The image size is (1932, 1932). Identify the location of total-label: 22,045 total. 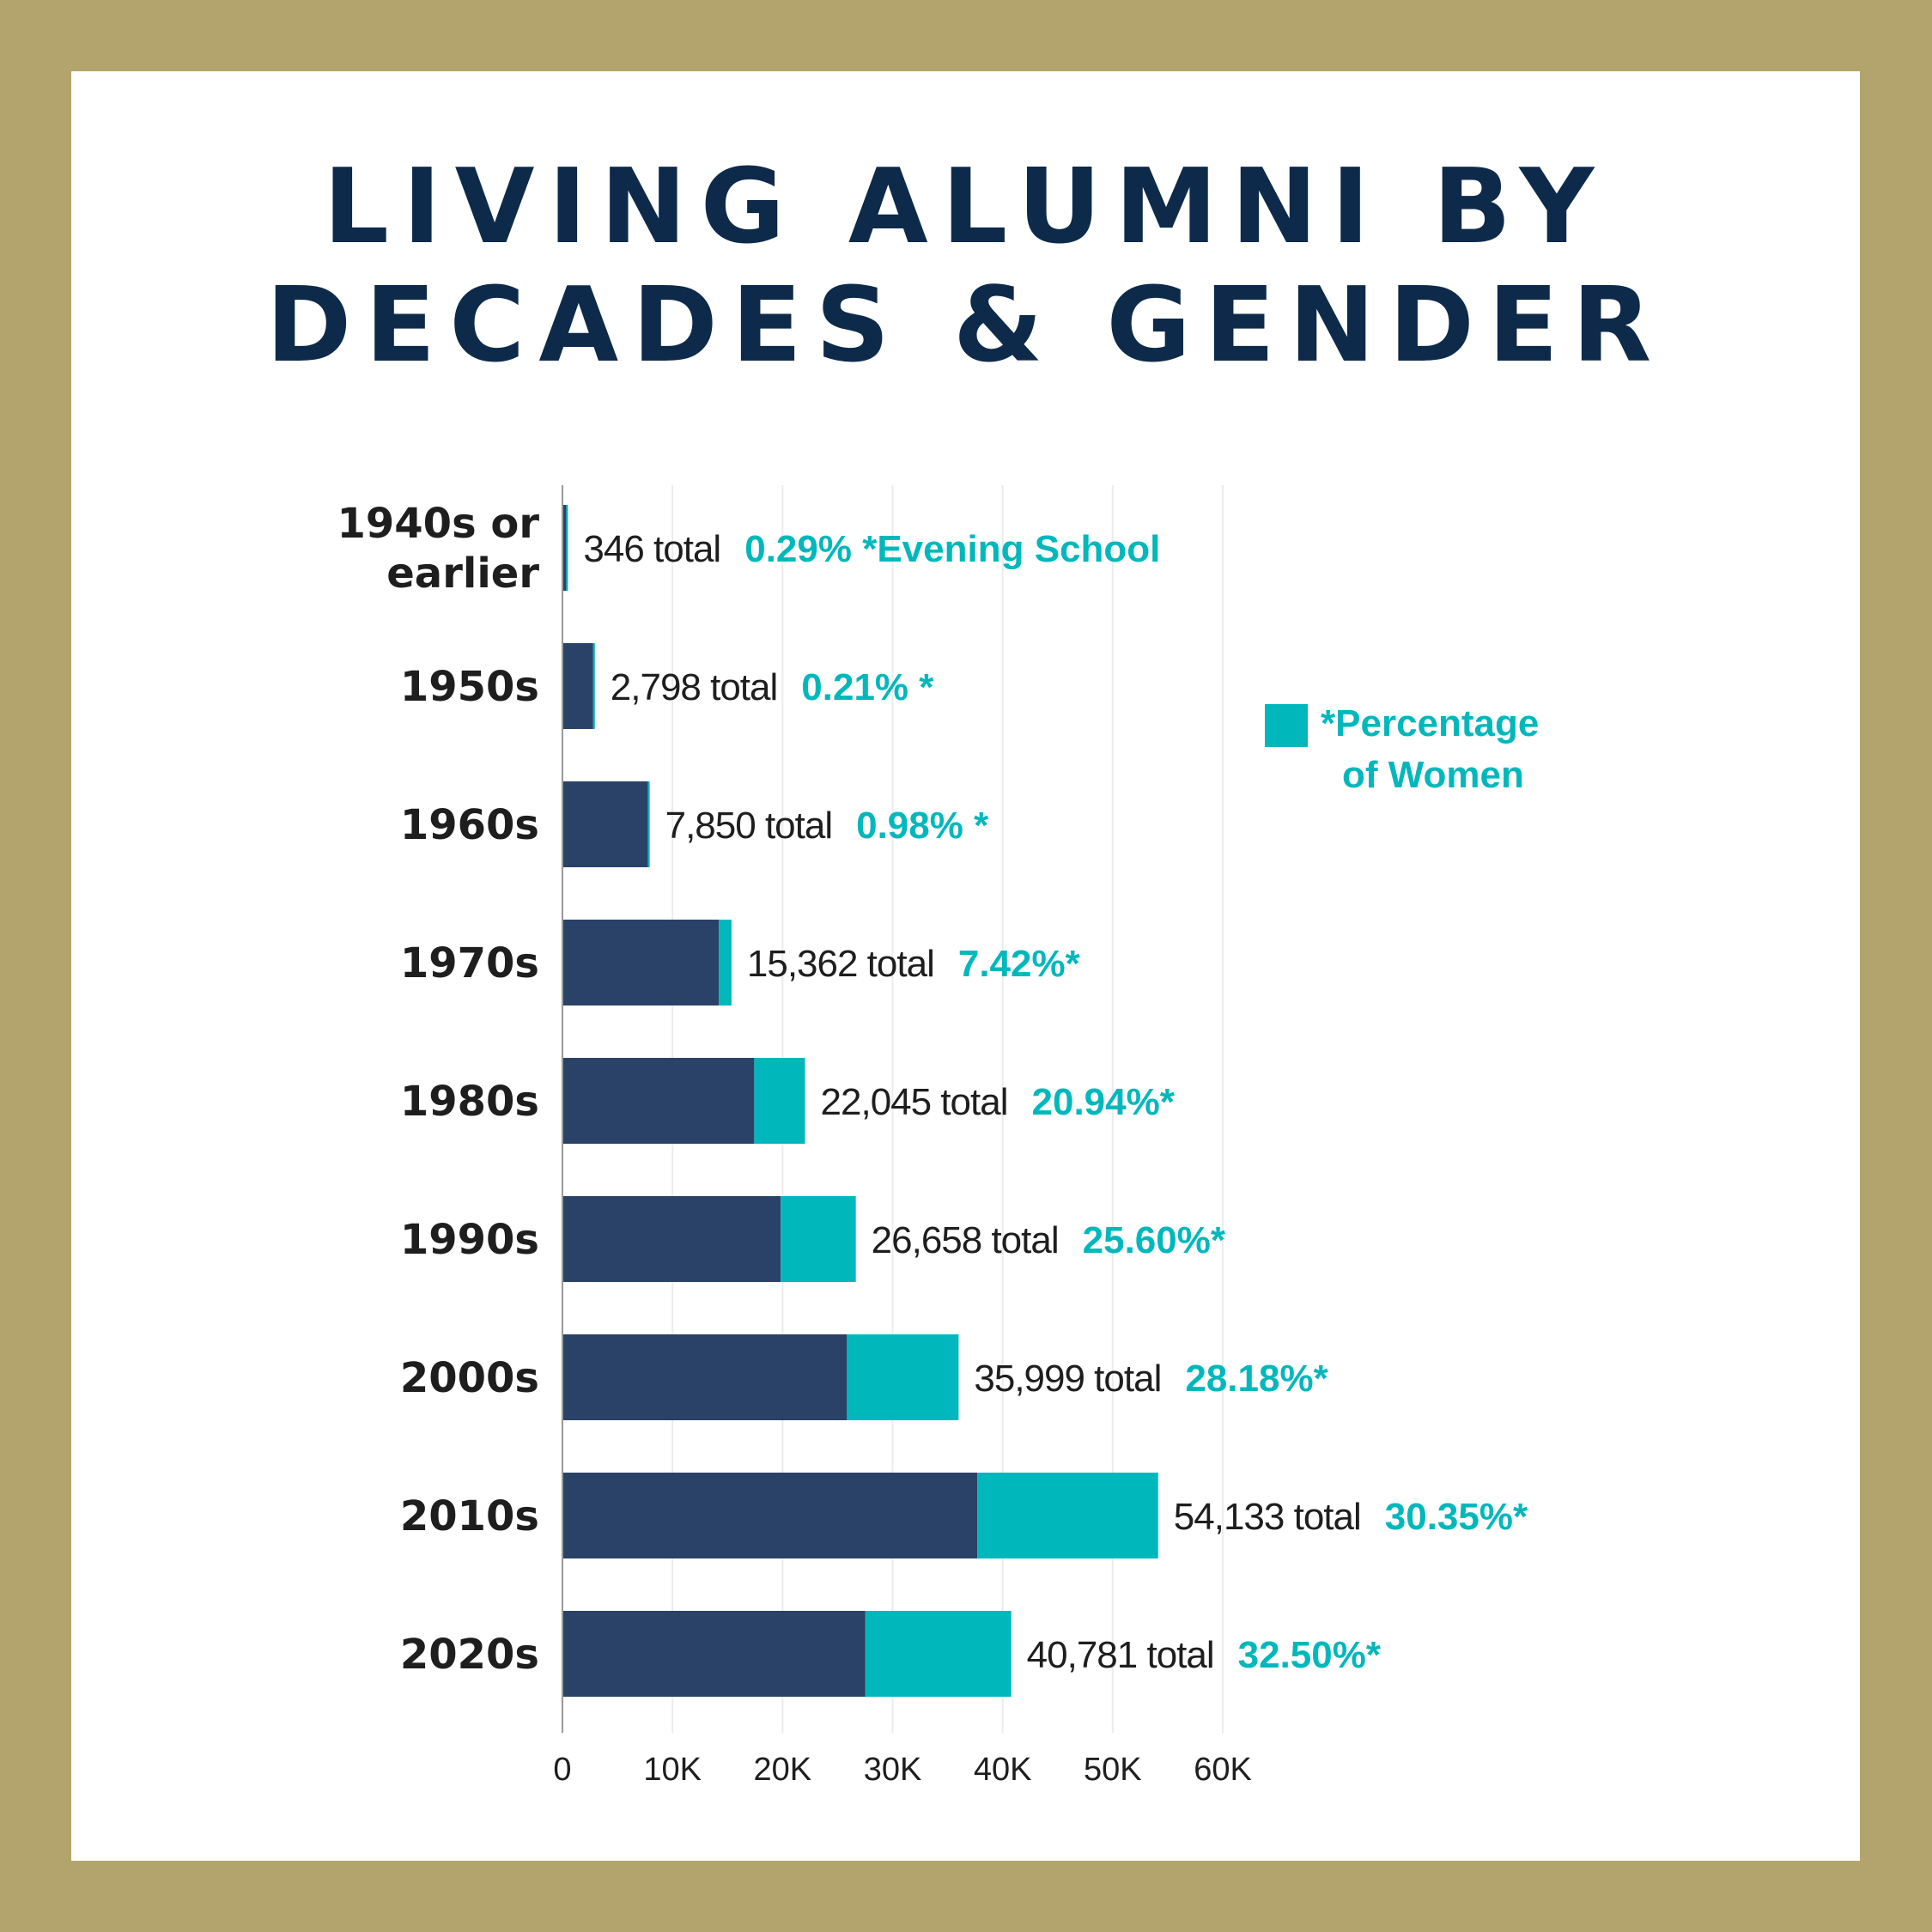
(914, 1102).